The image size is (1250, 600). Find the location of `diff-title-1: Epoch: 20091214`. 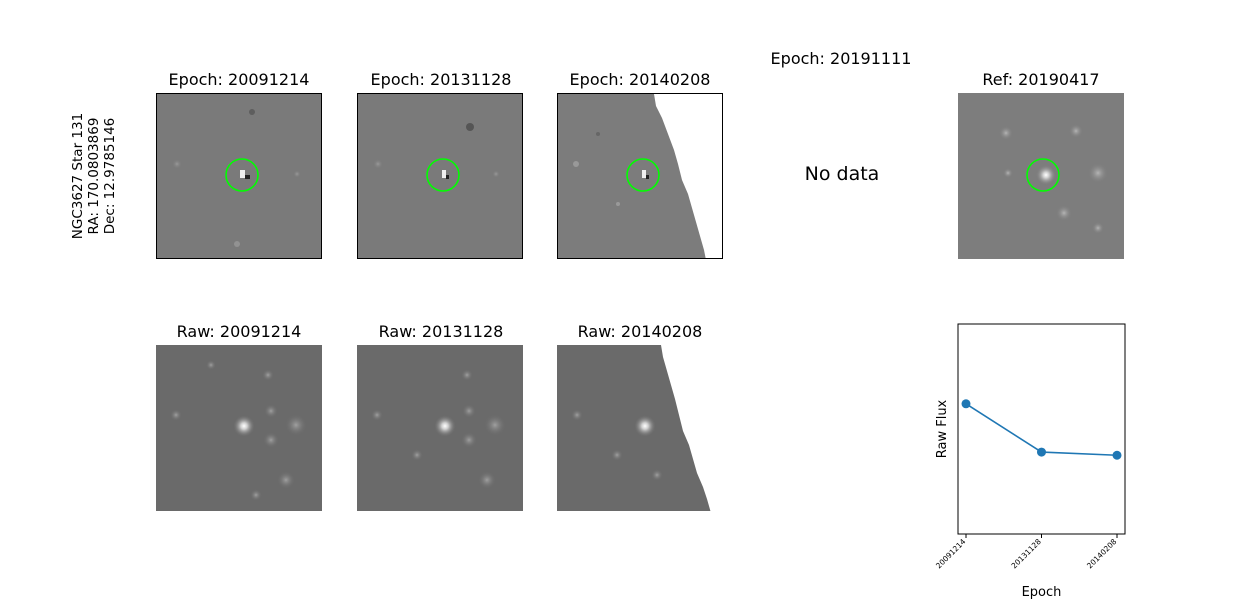

diff-title-1: Epoch: 20091214 is located at coordinates (239, 79).